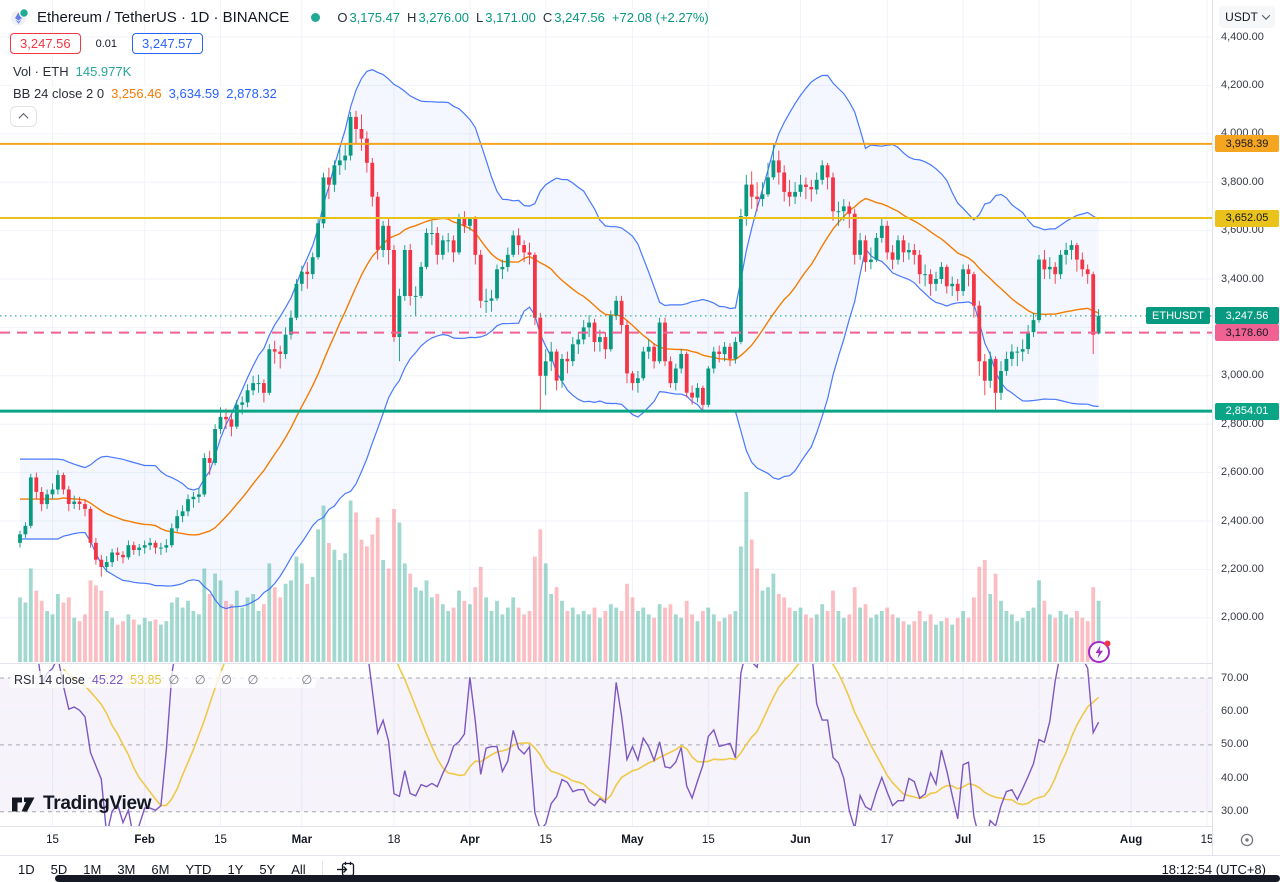 Image resolution: width=1280 pixels, height=882 pixels. I want to click on symbol-title: Ethereum / TetherUS · 1D · BINANCE, so click(163, 17).